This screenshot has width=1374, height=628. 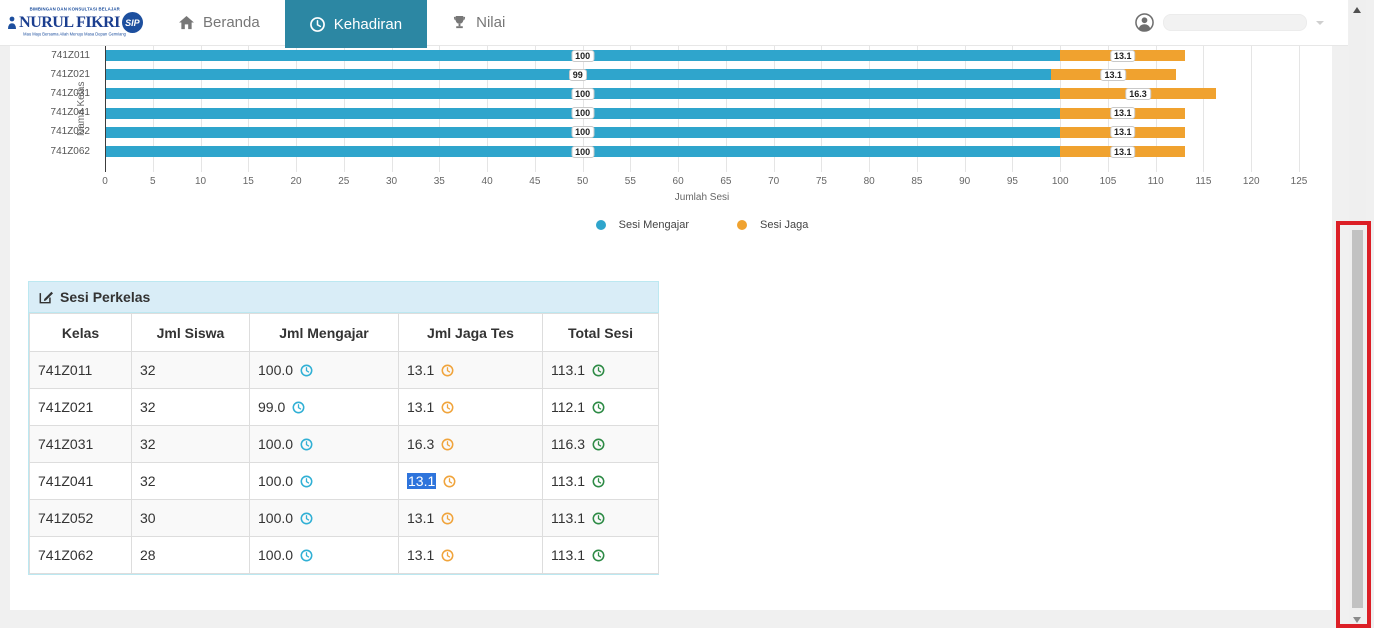 What do you see at coordinates (1203, 181) in the screenshot?
I see `x-tick-label: 115` at bounding box center [1203, 181].